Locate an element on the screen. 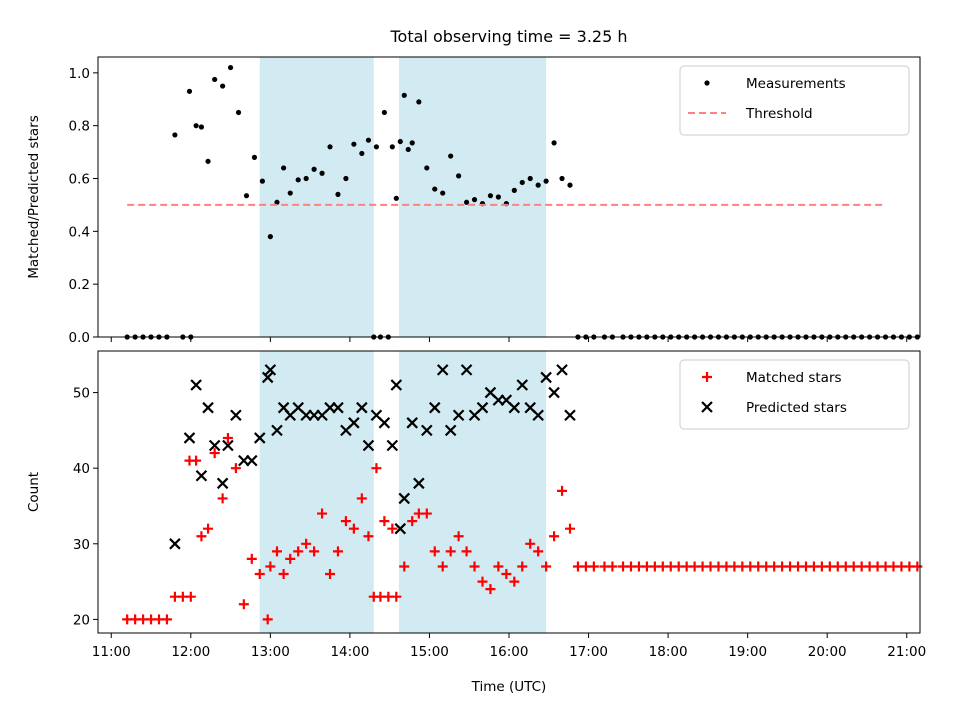 This screenshot has height=725, width=960. legend-box is located at coordinates (794, 100).